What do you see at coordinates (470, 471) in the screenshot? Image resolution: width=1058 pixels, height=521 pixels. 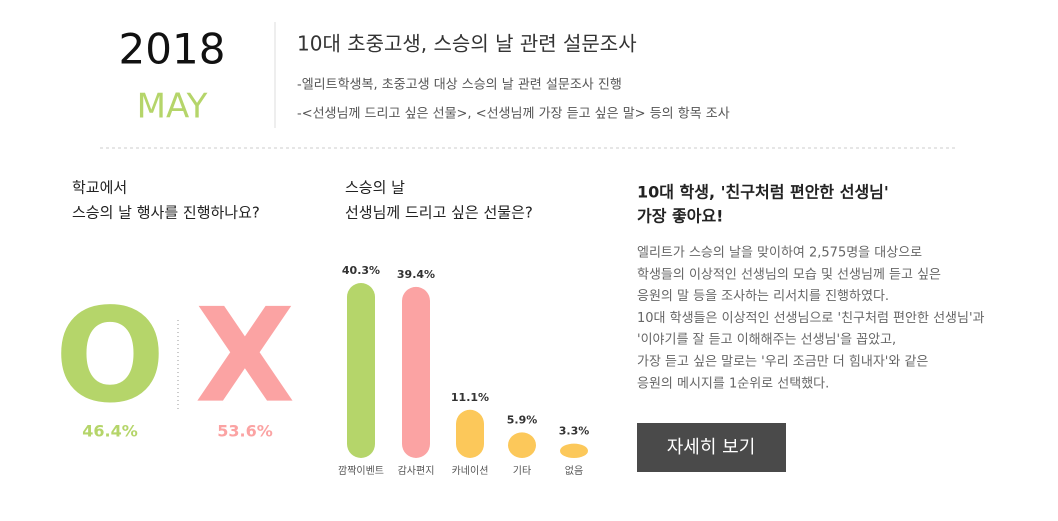 I see `category-label: 카네이션` at bounding box center [470, 471].